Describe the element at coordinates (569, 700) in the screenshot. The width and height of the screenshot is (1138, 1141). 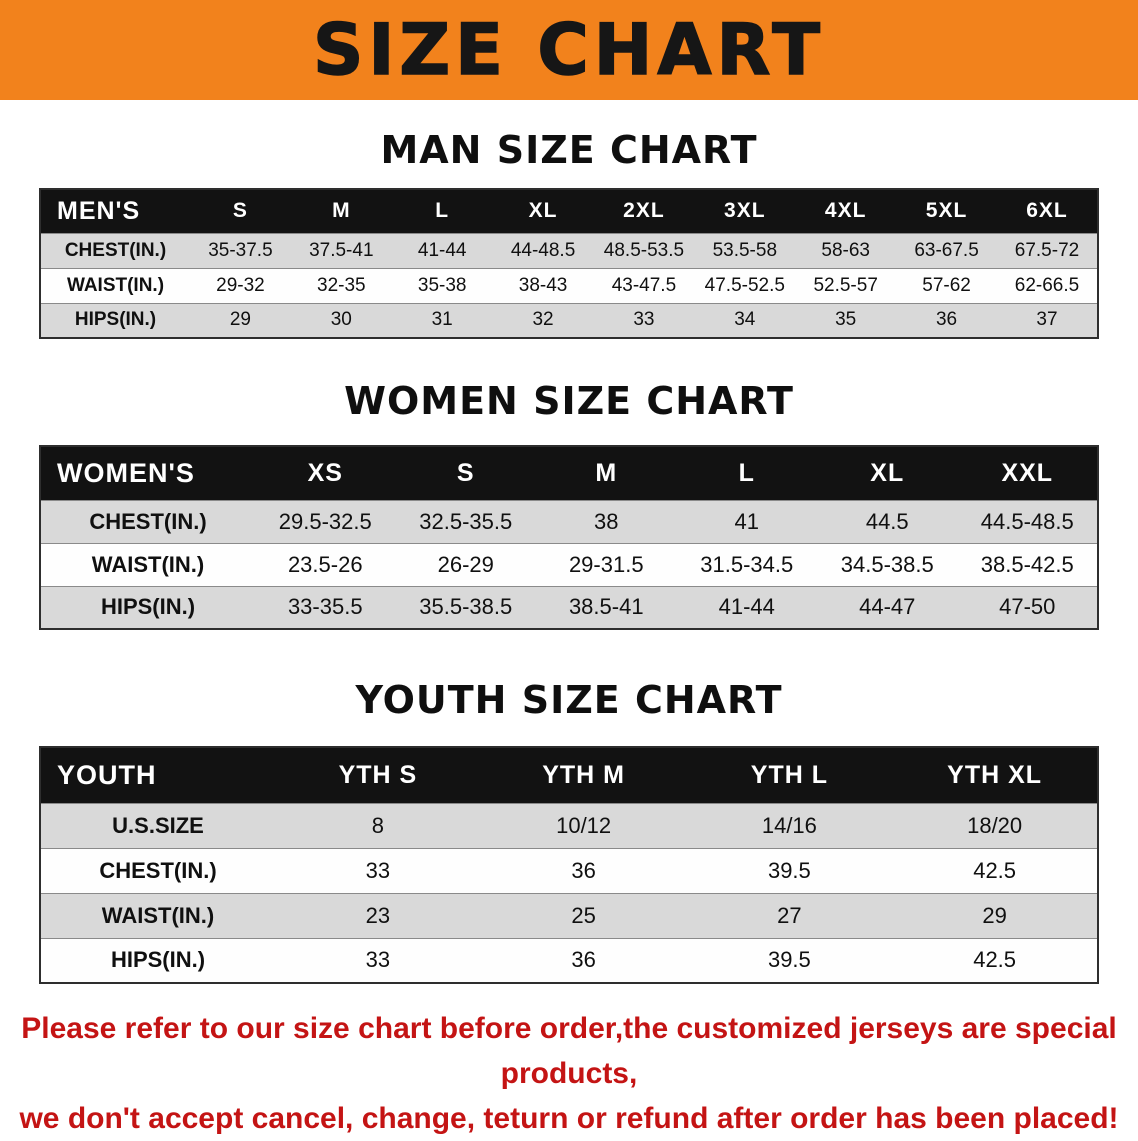
I see `youth-size-heading: YOUTH SIZE CHART` at that location.